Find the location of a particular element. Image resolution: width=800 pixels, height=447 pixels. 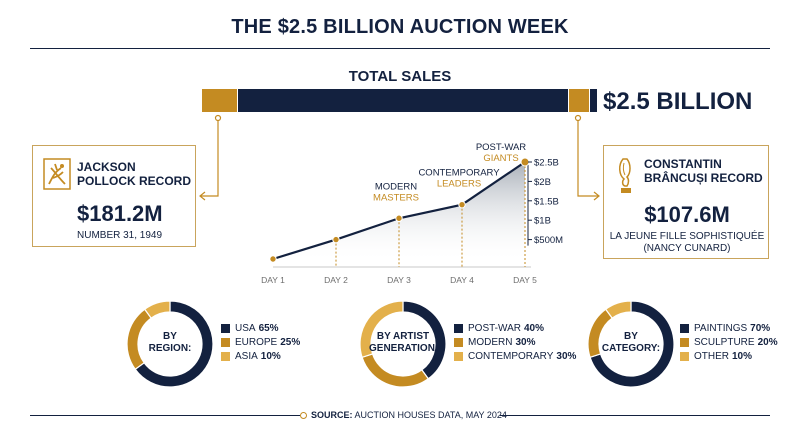

line-chart-x-tick-label: DAY 3 is located at coordinates (399, 280).